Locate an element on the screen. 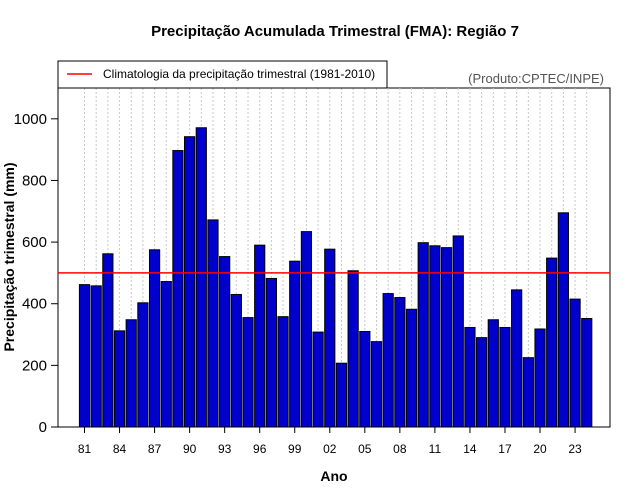 The height and width of the screenshot is (500, 640). y-tick-label-200: 200 is located at coordinates (34, 365).